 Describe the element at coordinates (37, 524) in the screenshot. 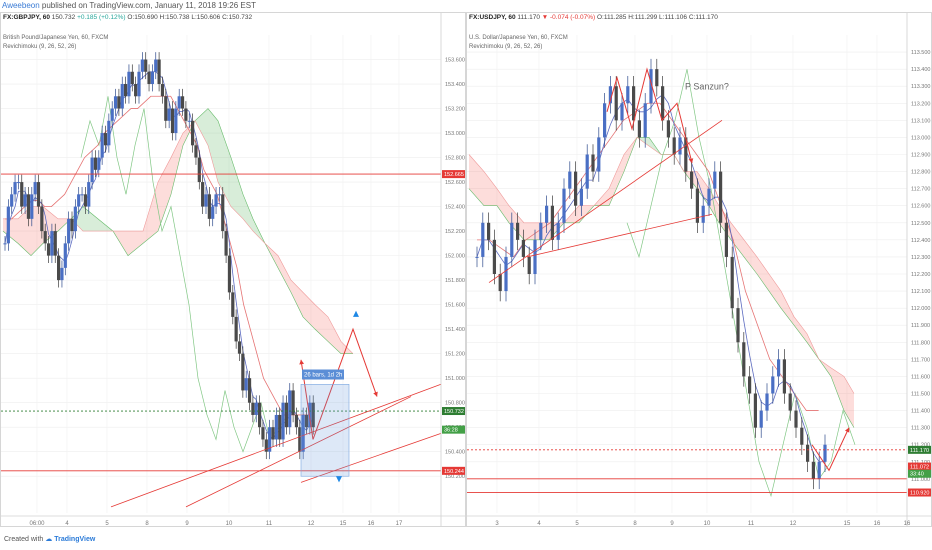

I see `time-axis-tick: 06:00` at that location.